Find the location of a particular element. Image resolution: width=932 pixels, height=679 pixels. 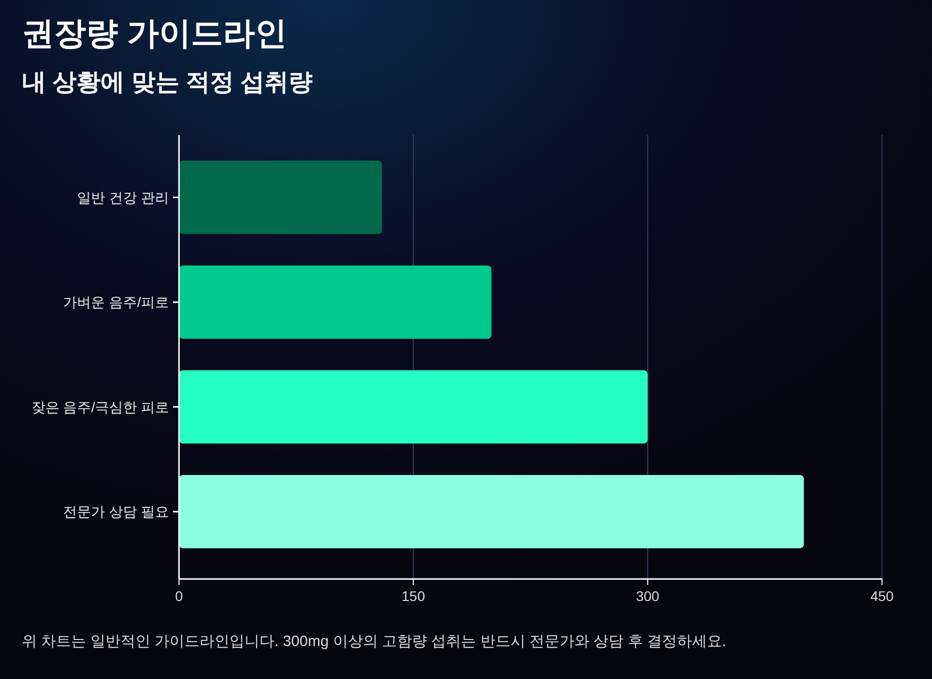

y-tick-label: 전문가 상담 필요 is located at coordinates (116, 512).